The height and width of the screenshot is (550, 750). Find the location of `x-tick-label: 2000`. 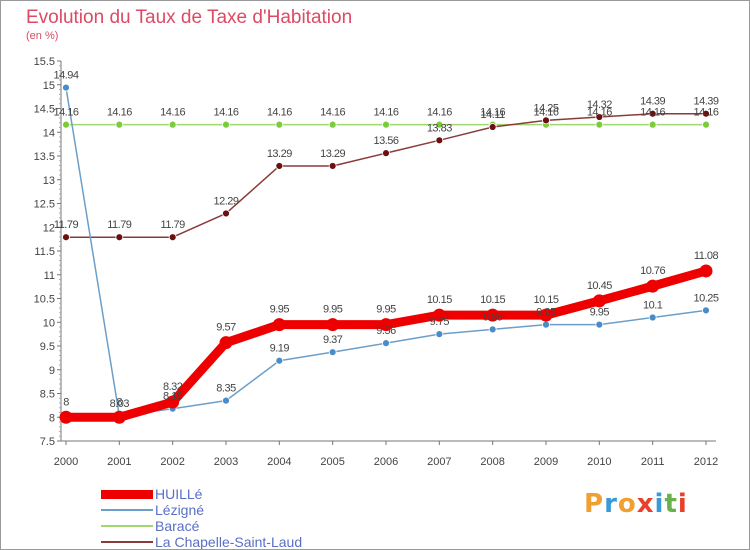

x-tick-label: 2000 is located at coordinates (66, 462).